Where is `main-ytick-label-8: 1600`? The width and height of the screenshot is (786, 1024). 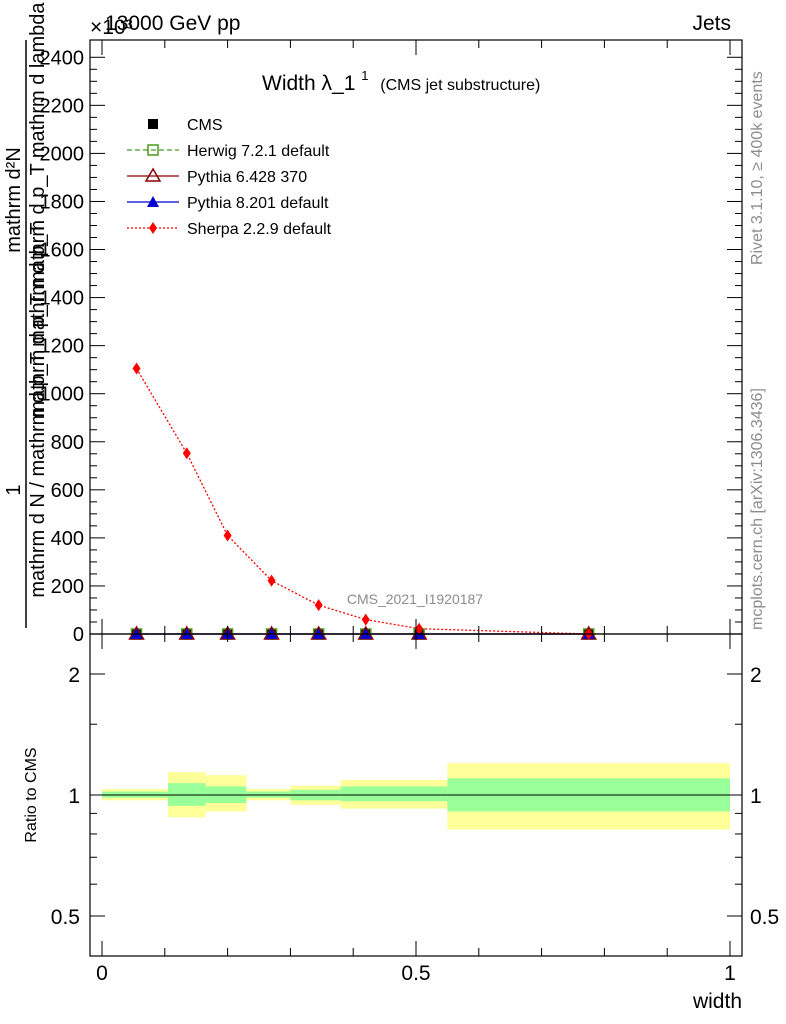 main-ytick-label-8: 1600 is located at coordinates (62, 251).